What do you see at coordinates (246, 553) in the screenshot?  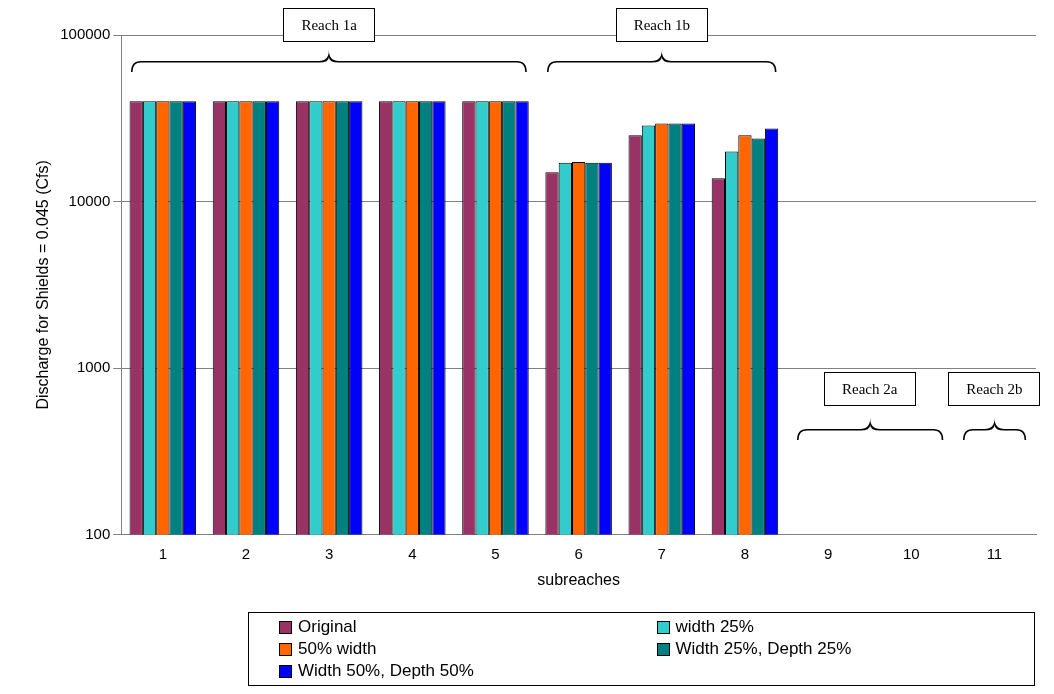 I see `x-tick-label: 2` at bounding box center [246, 553].